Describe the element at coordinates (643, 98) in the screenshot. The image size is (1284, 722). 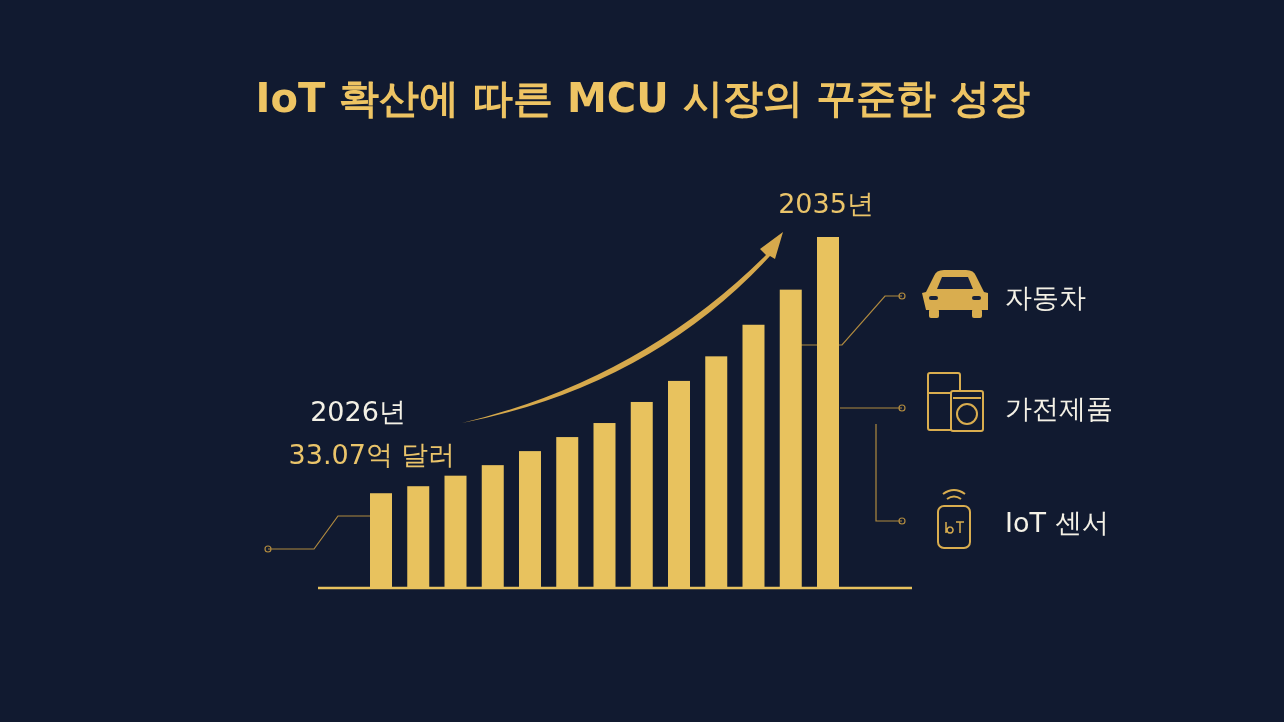
I see `chart-title: IoT 확산에 따른 MCU 시장의 꾸준한 성장` at that location.